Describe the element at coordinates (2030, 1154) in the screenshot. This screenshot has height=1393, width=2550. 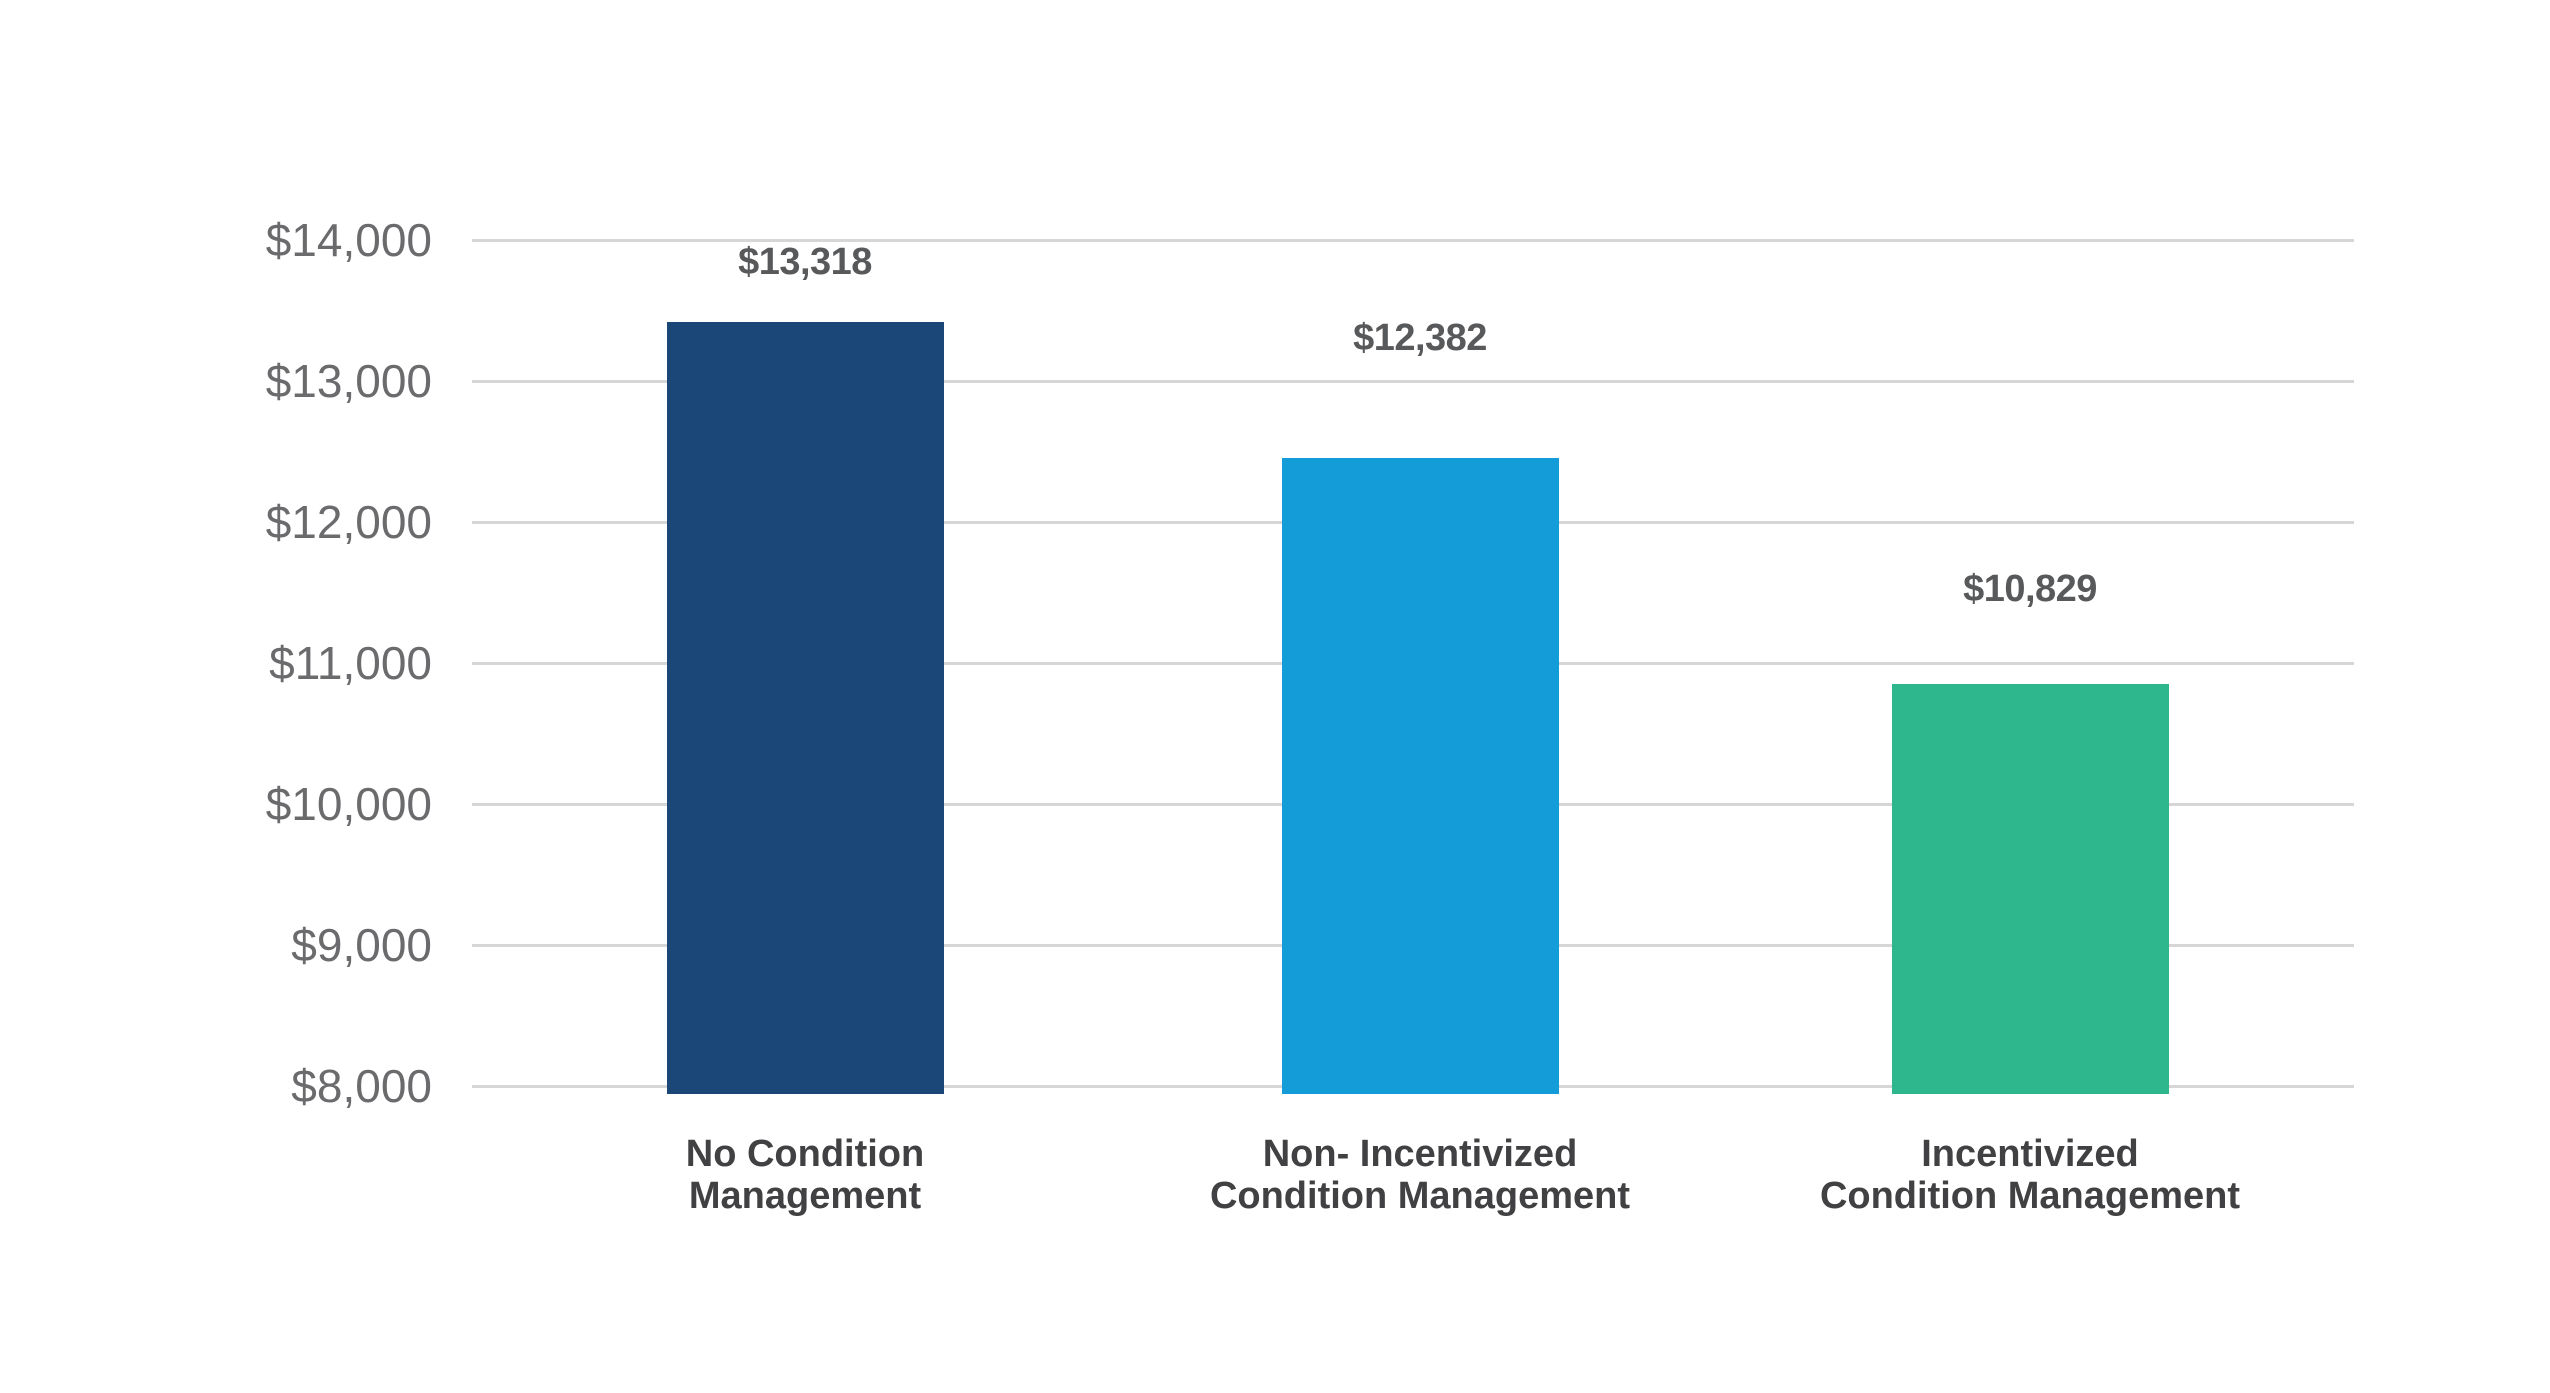
I see `x-axis-category-label-line: Incentivized` at that location.